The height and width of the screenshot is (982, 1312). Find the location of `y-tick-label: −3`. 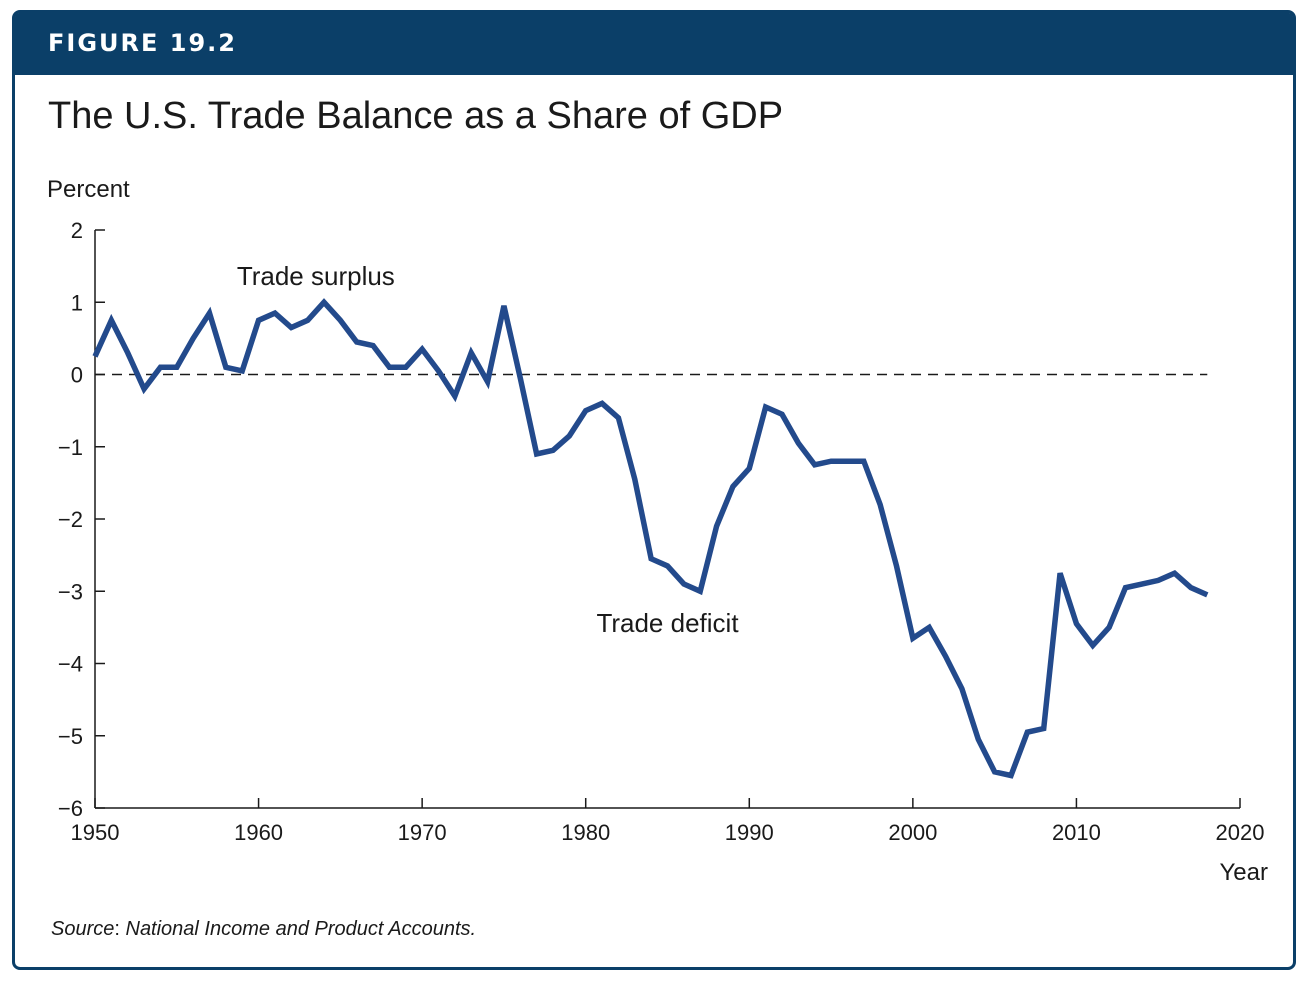

y-tick-label: −3 is located at coordinates (70, 591).